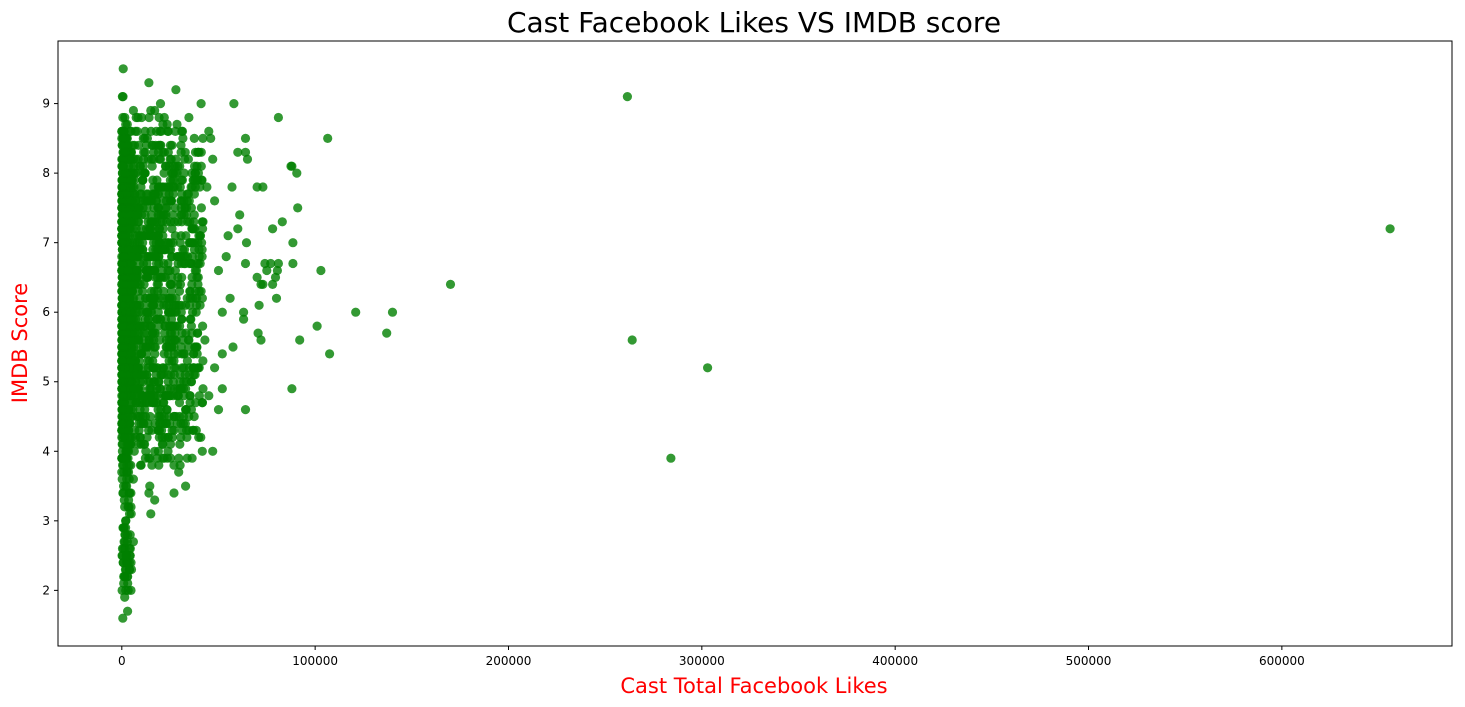  I want to click on y-tick-label: 4, so click(46, 451).